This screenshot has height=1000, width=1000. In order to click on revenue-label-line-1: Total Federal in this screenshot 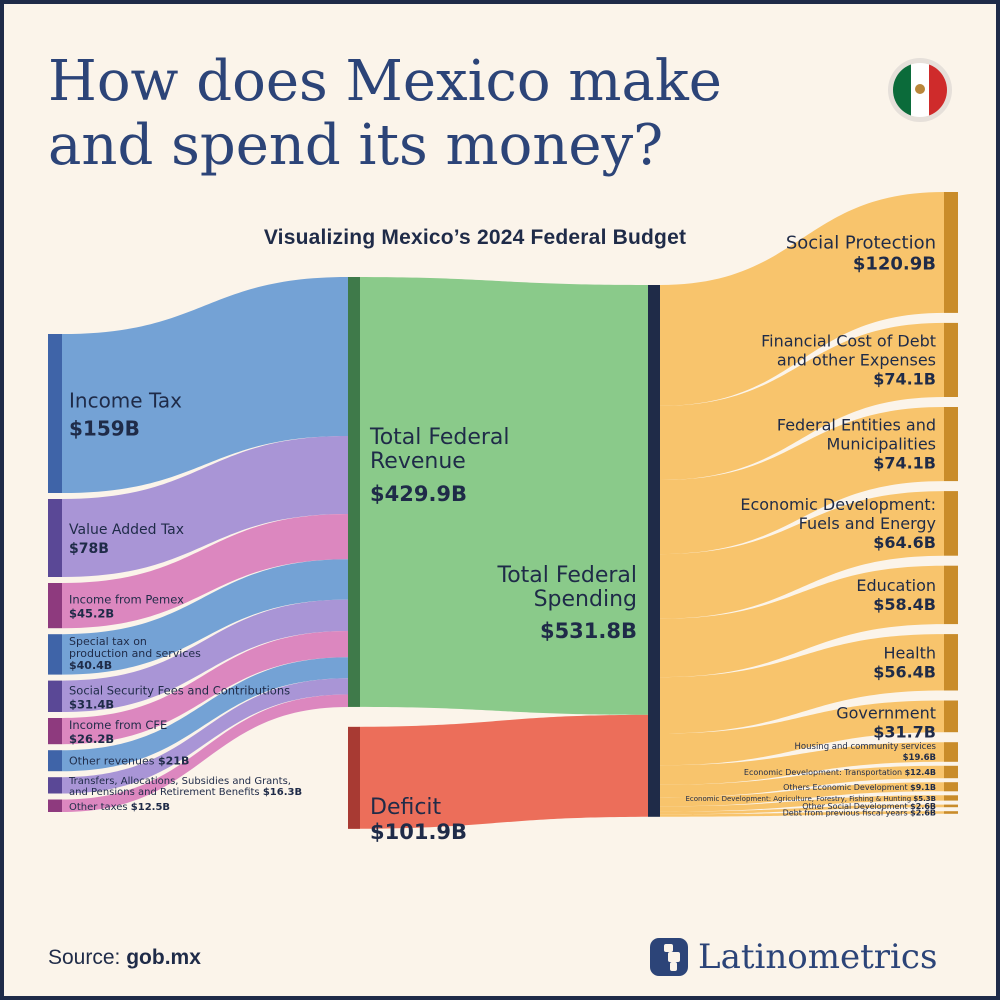, I will do `click(439, 437)`.